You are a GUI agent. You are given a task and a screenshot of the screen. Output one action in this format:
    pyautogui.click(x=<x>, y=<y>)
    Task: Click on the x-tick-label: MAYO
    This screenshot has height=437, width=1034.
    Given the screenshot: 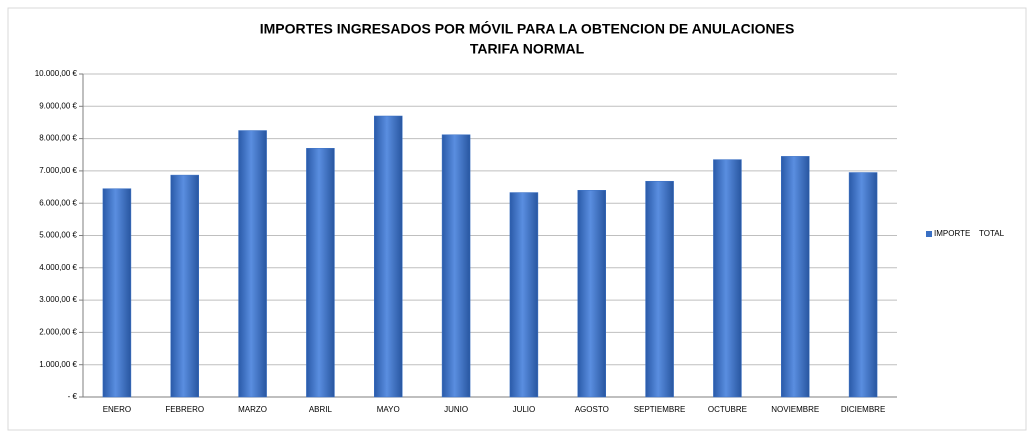 What is the action you would take?
    pyautogui.click(x=388, y=409)
    